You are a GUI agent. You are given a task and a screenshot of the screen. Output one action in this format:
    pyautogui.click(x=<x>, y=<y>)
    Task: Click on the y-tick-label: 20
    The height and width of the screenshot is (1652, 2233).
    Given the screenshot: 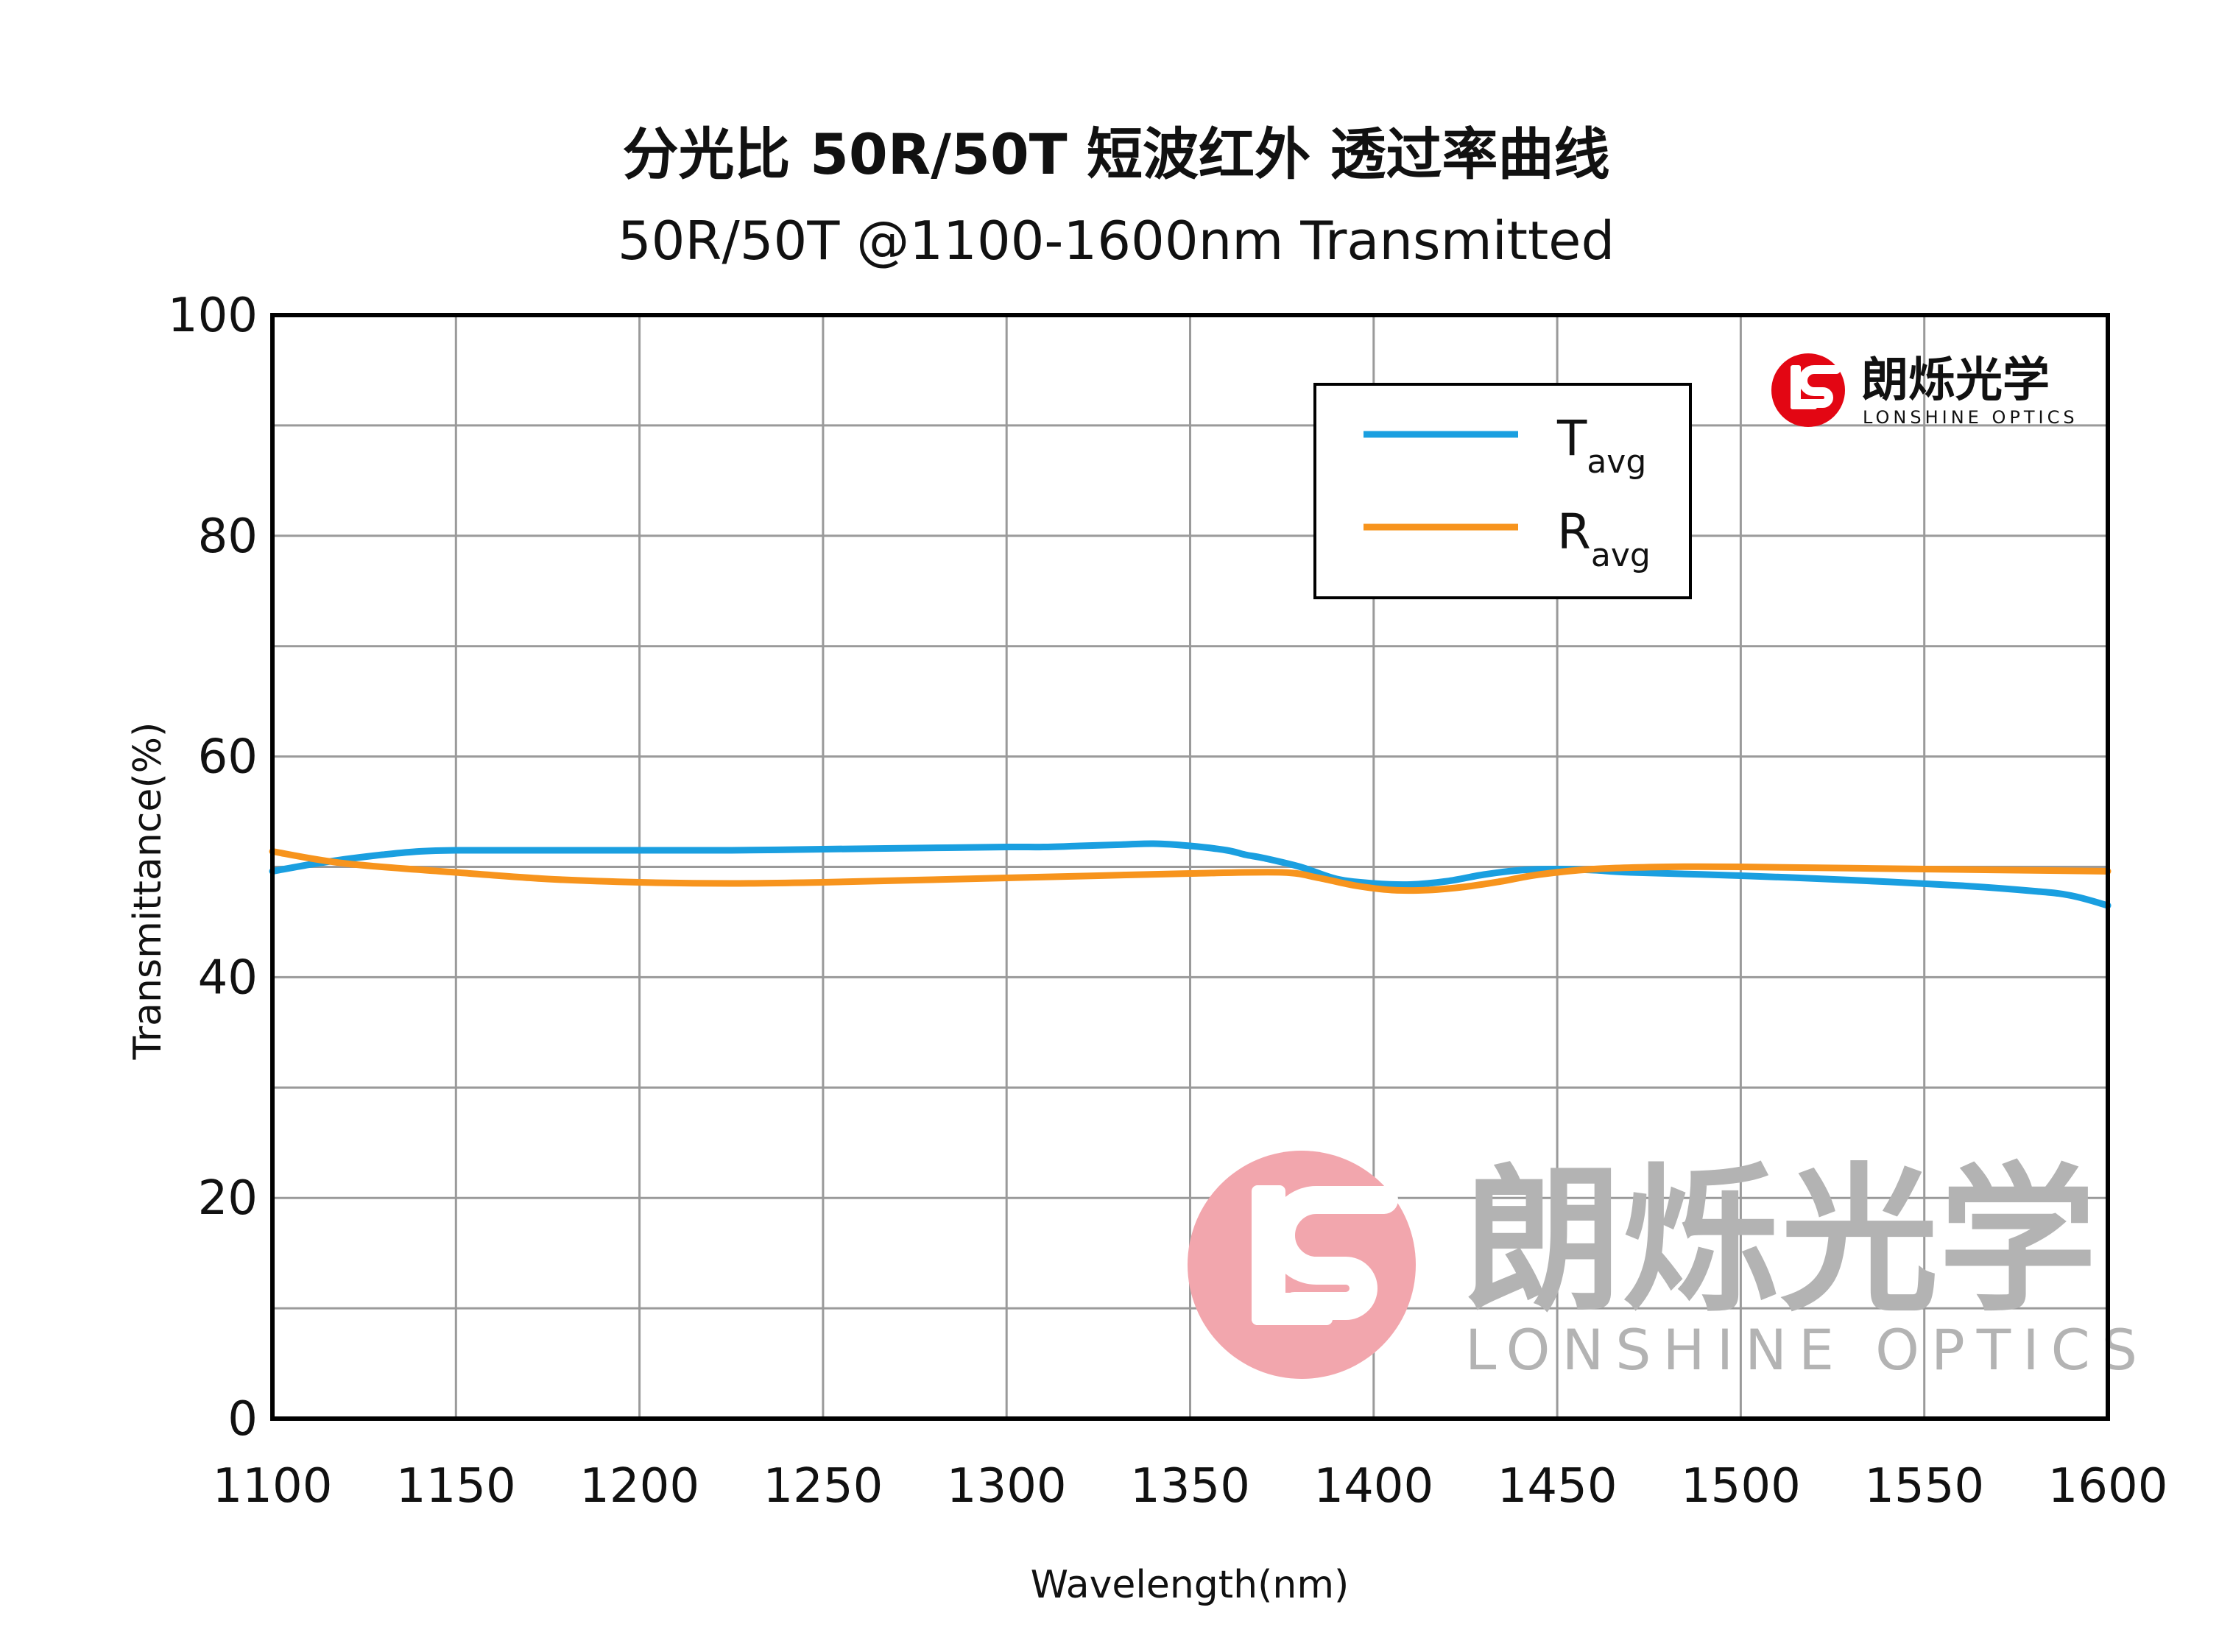 What is the action you would take?
    pyautogui.click(x=228, y=1198)
    